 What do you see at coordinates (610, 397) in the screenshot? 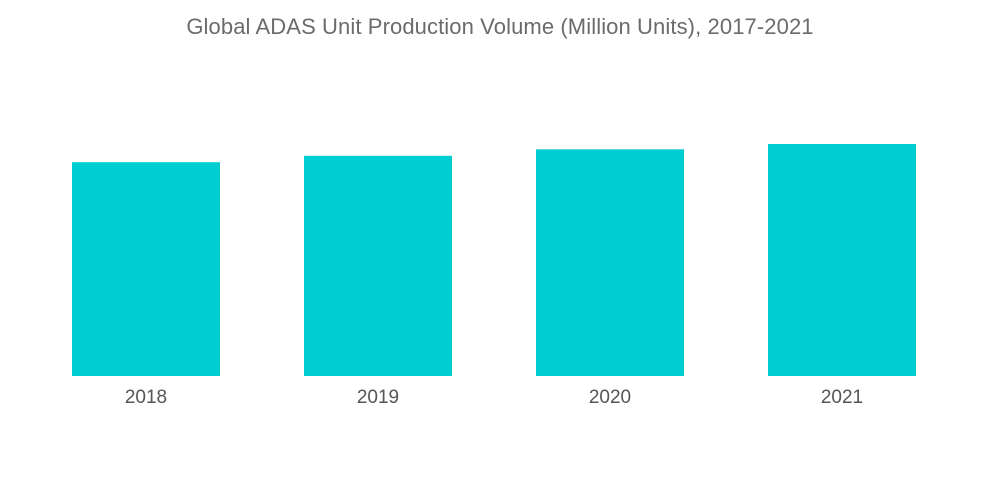
I see `x-tick-label-2020: 2020` at bounding box center [610, 397].